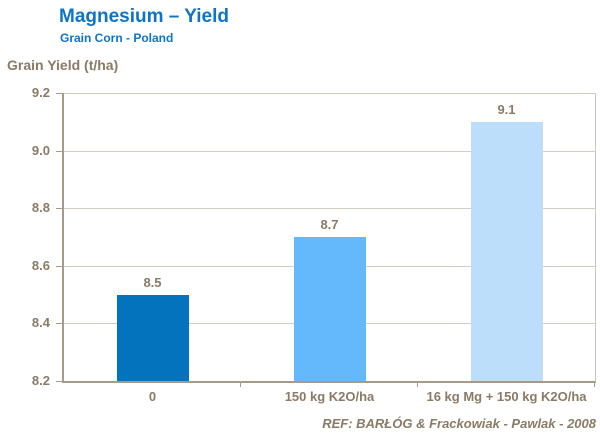  What do you see at coordinates (40, 380) in the screenshot?
I see `y-tick-label: 8.2` at bounding box center [40, 380].